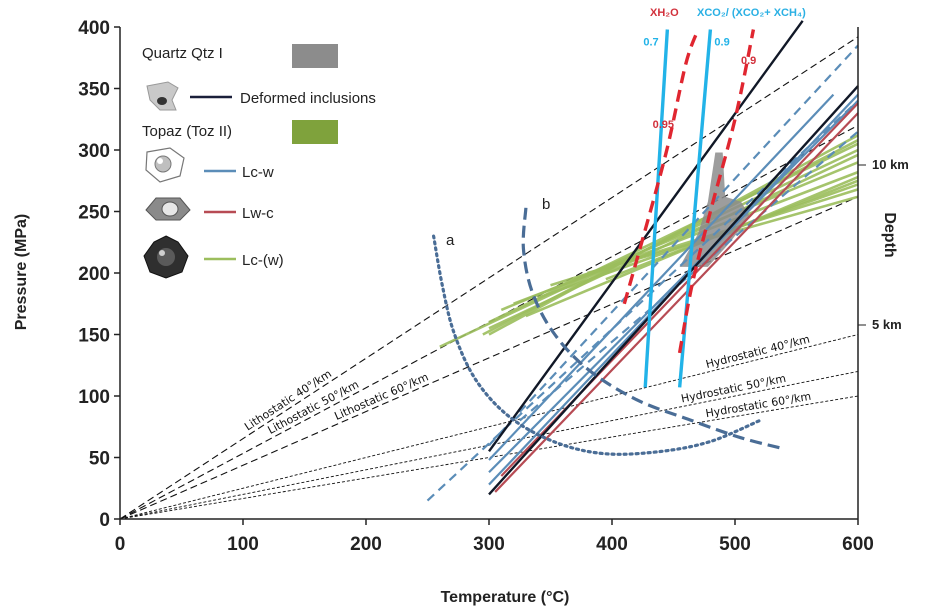 This screenshot has height=612, width=926. What do you see at coordinates (505, 597) in the screenshot?
I see `x-axis-label: Temperature (°C)` at bounding box center [505, 597].